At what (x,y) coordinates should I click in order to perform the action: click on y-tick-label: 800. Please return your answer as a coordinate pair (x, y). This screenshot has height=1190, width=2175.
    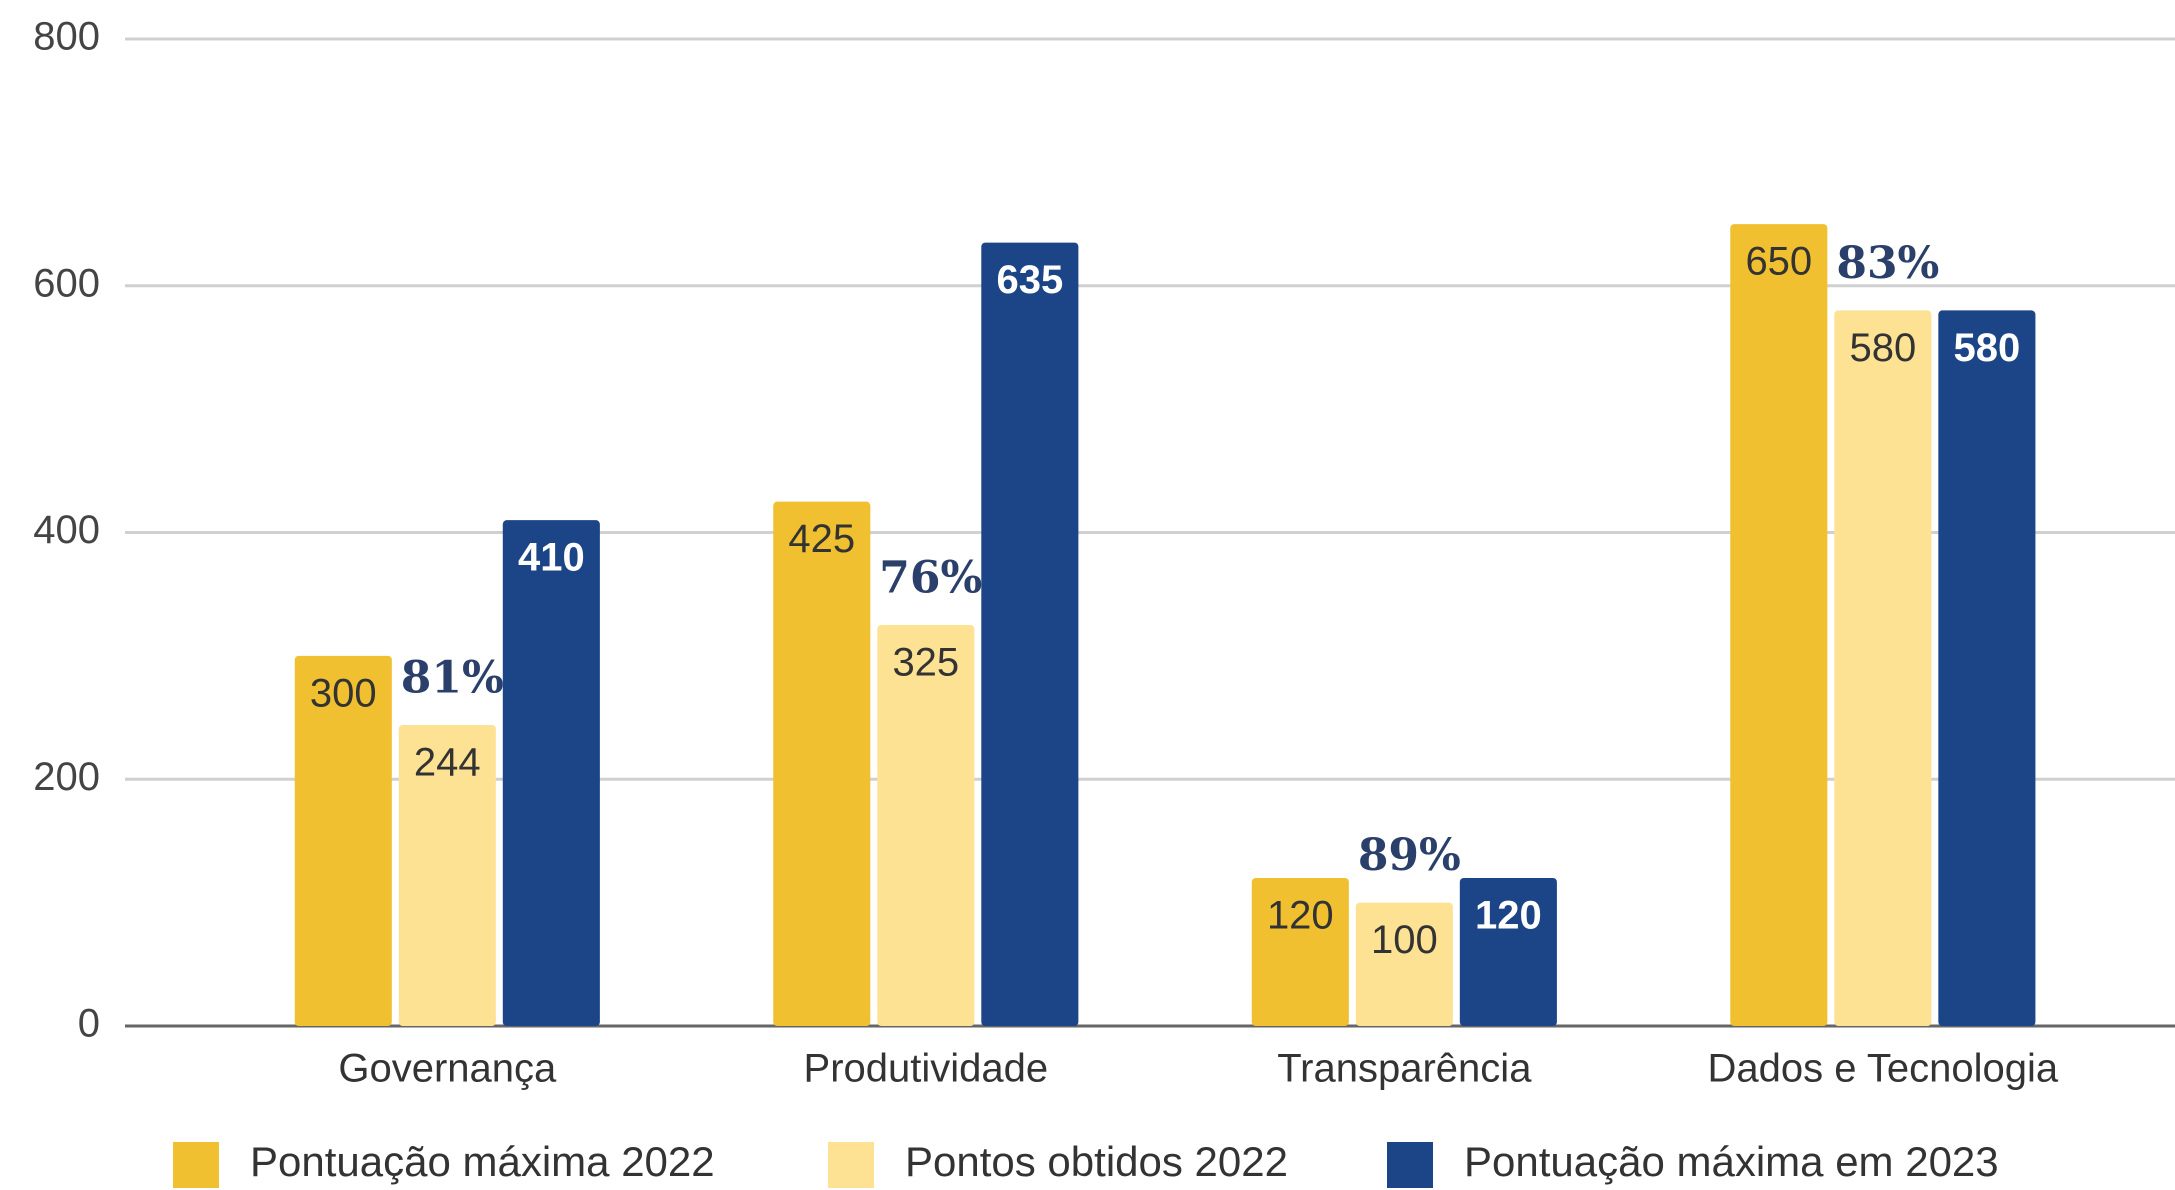
    Looking at the image, I should click on (66, 37).